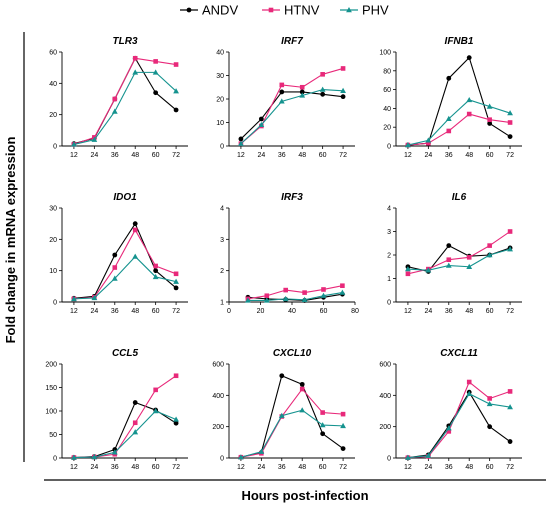 Image resolution: width=550 pixels, height=510 pixels. What do you see at coordinates (51, 412) in the screenshot?
I see `y-tick-label: 100` at bounding box center [51, 412].